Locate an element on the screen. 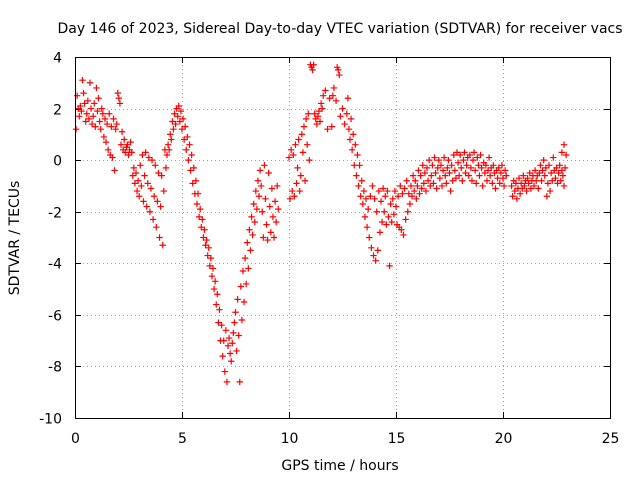 This screenshot has height=480, width=640. x-tick-label: 0 is located at coordinates (75, 439).